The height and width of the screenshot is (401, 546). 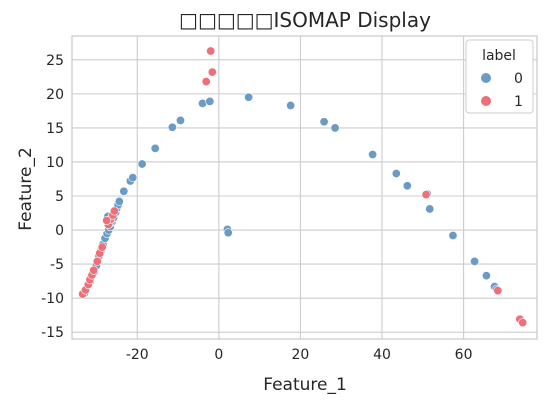 What do you see at coordinates (518, 79) in the screenshot?
I see `legend-label-0: 0` at bounding box center [518, 79].